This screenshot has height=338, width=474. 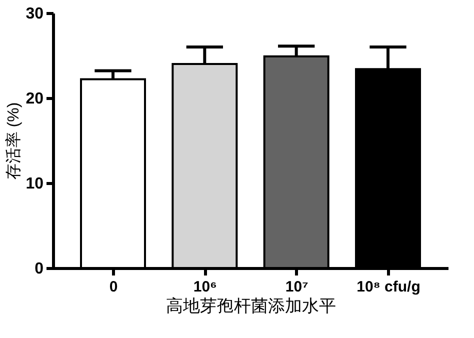 I want to click on x-tick-label: 10⁸ cfu/g, so click(x=388, y=287).